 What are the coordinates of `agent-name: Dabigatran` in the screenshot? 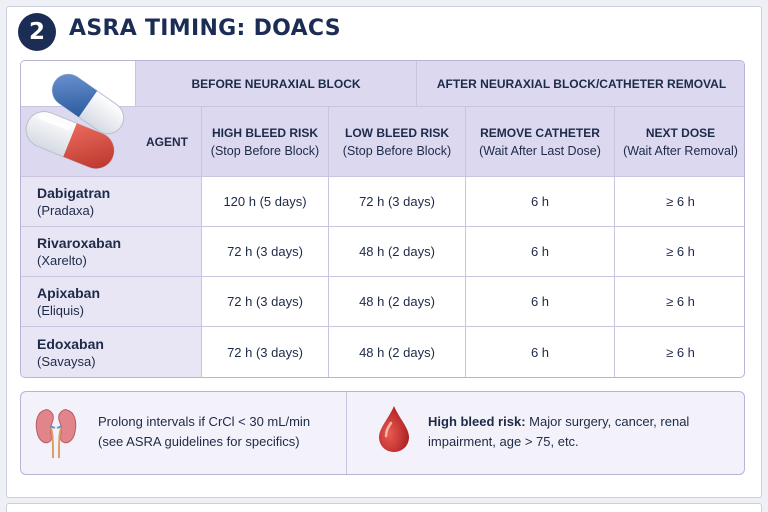 It's located at (74, 192).